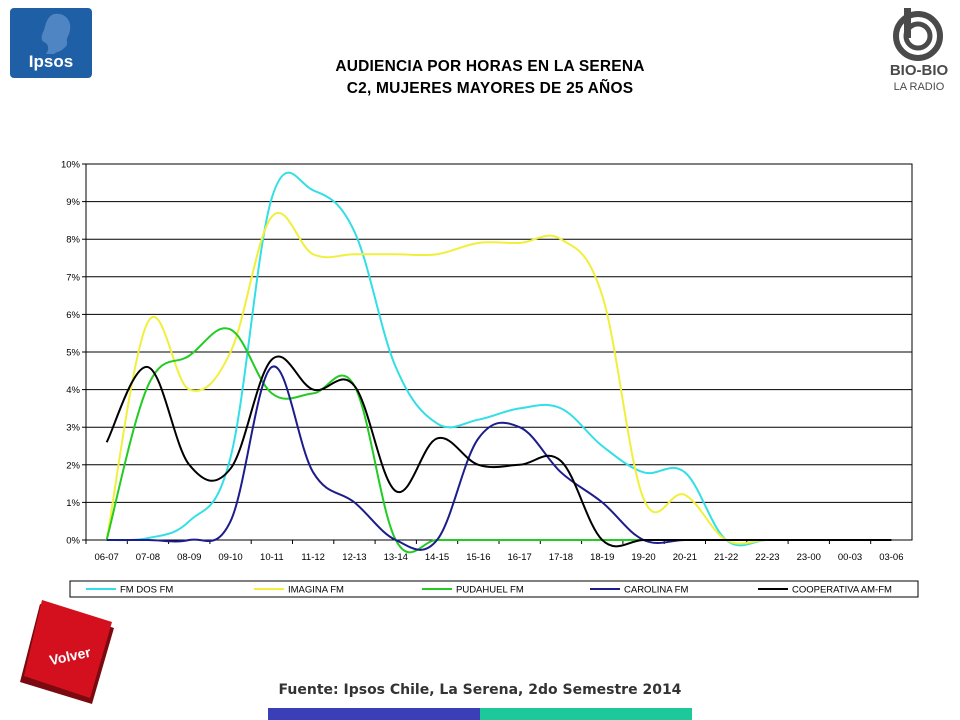 The width and height of the screenshot is (960, 720). I want to click on x-tick-label: 09-10, so click(230, 557).